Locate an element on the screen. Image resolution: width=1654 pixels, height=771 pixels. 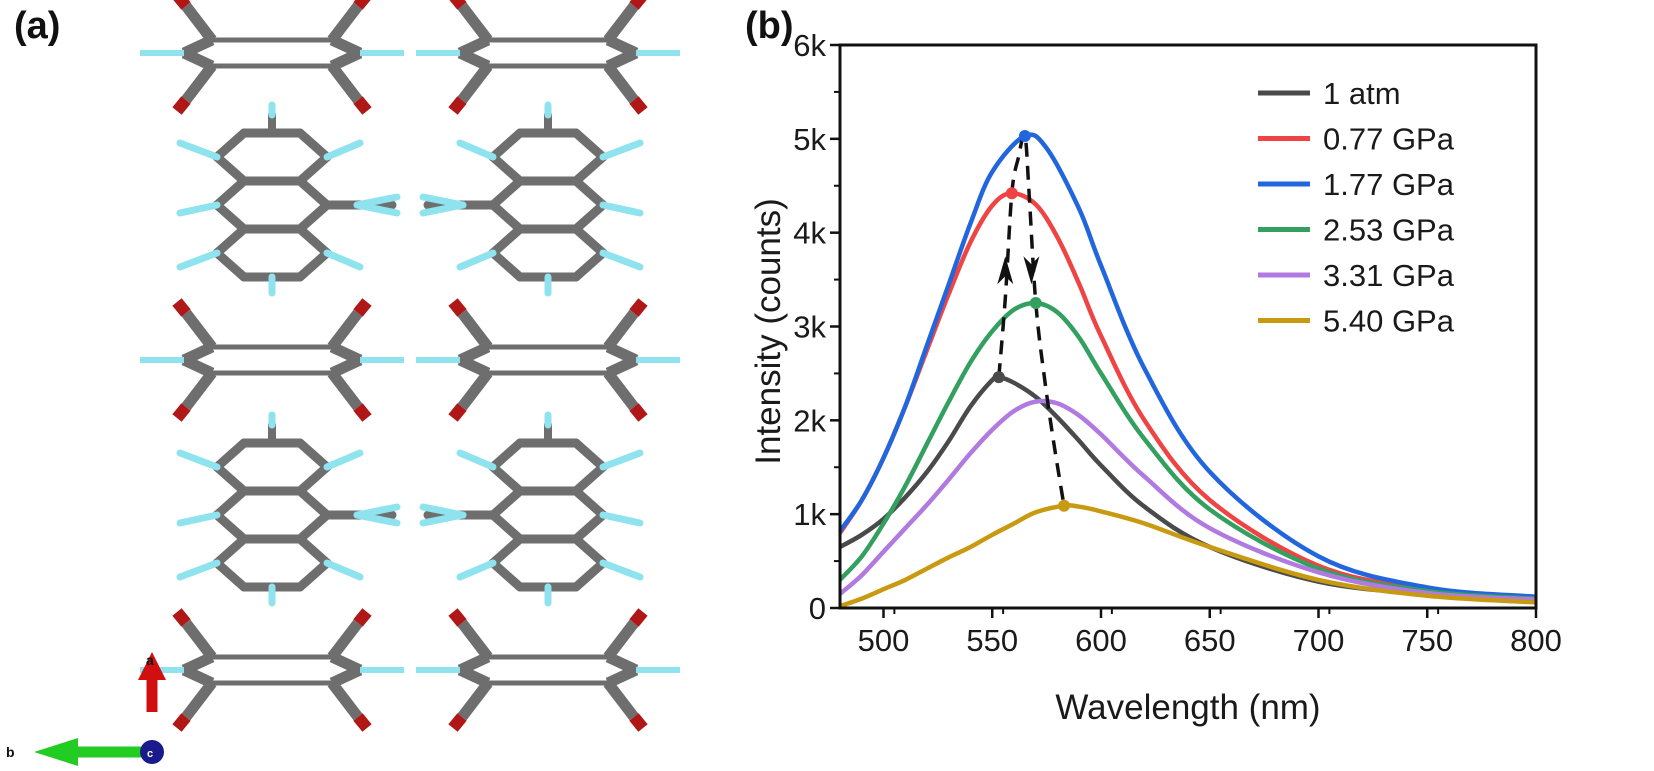
flat-molecule is located at coordinates (548, 57).